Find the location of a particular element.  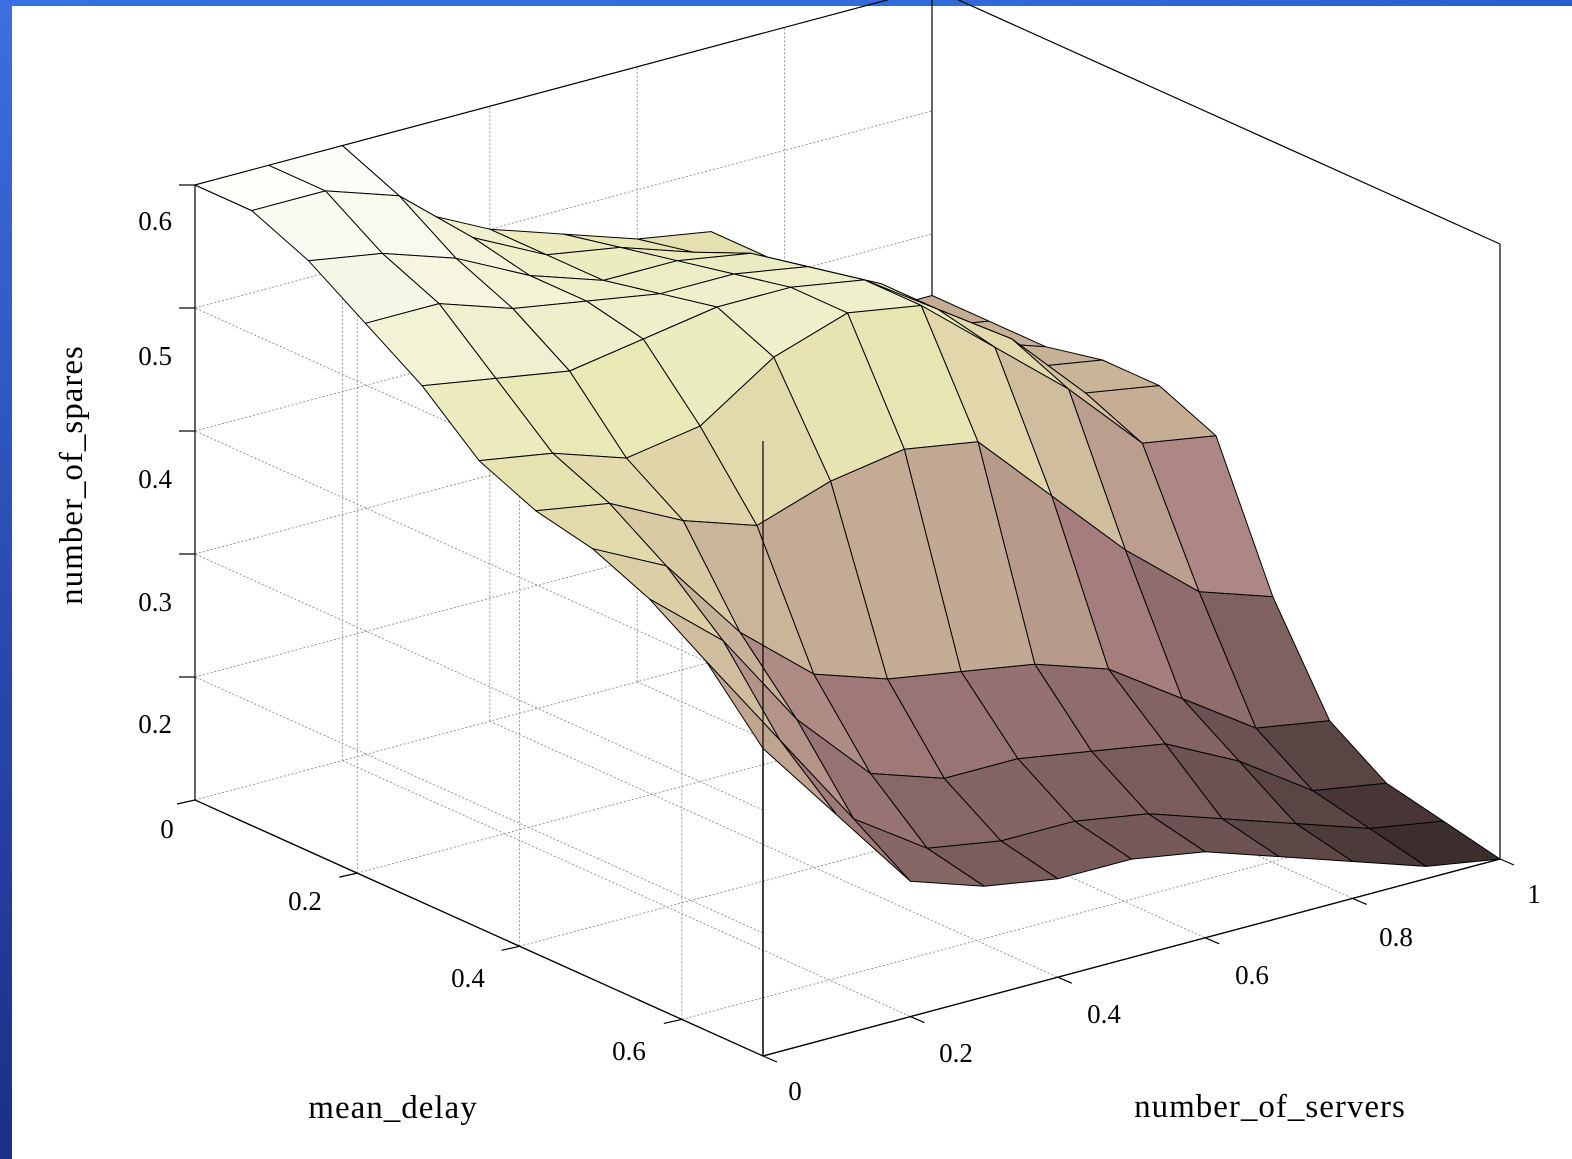

z-tick-label: 0.3 is located at coordinates (155, 602).